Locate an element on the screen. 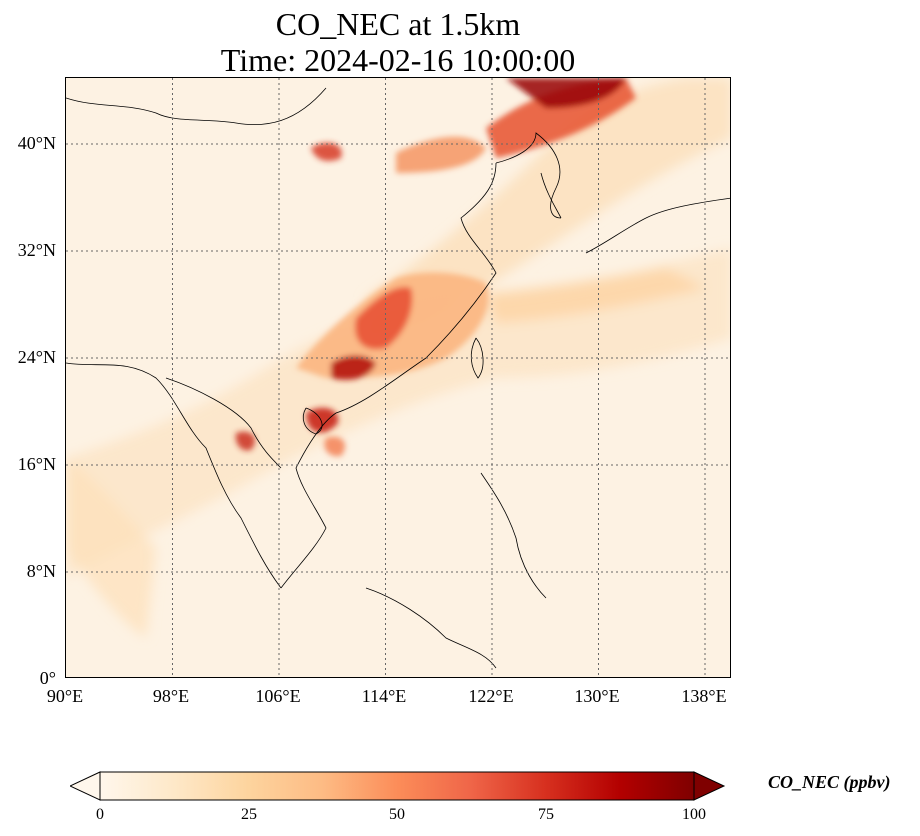 Image resolution: width=920 pixels, height=836 pixels. colorbar-tick-75: 75 is located at coordinates (546, 814).